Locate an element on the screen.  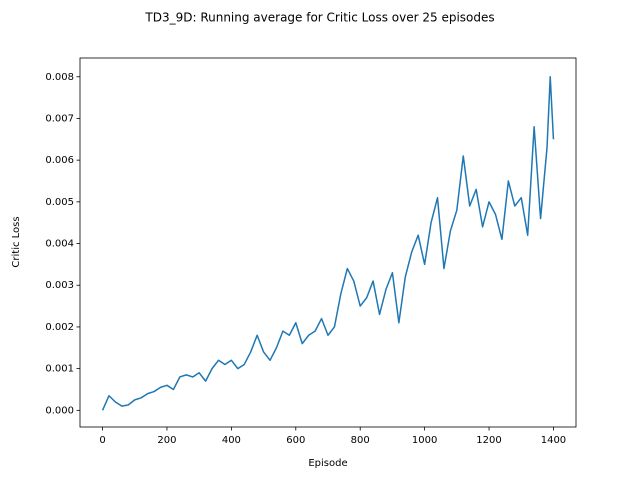
x-tick-label: 0 is located at coordinates (102, 440).